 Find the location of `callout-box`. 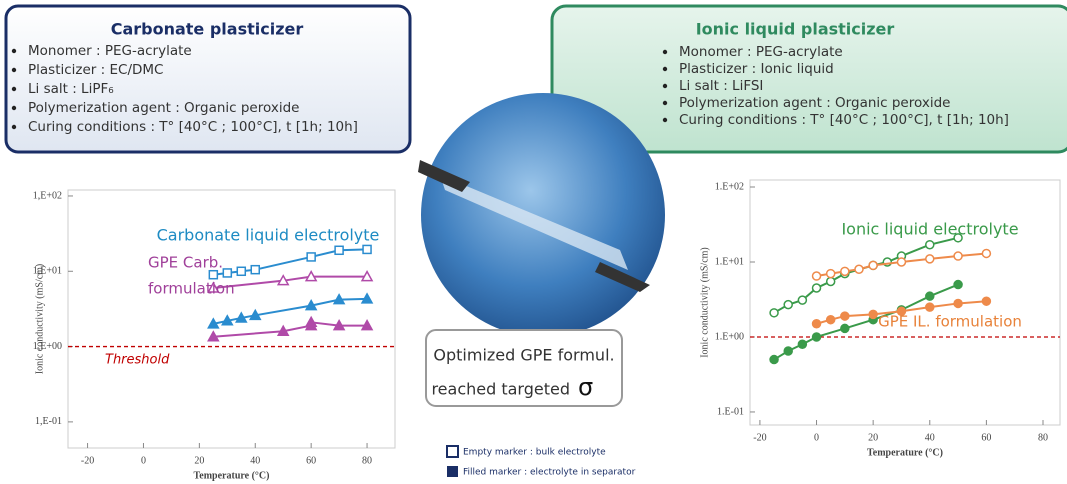

callout-box is located at coordinates (524, 368).